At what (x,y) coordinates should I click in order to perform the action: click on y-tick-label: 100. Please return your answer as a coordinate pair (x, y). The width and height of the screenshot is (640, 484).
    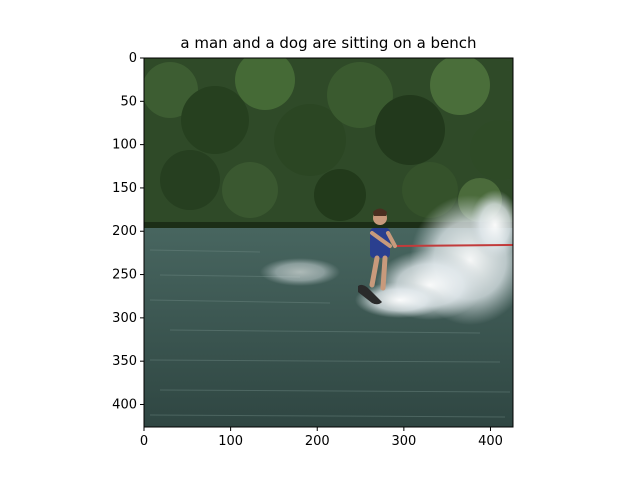
    Looking at the image, I should click on (124, 145).